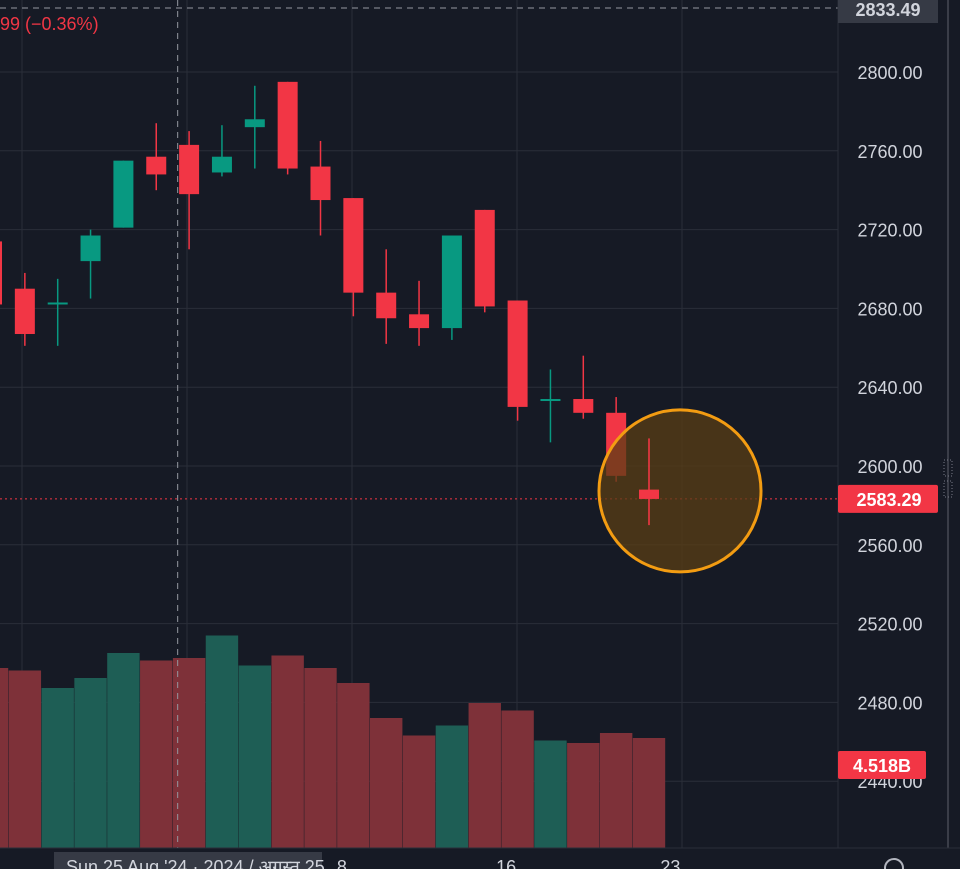 The width and height of the screenshot is (960, 869). Describe the element at coordinates (49, 24) in the screenshot. I see `price-change-label: 99 (−0.36%)` at that location.